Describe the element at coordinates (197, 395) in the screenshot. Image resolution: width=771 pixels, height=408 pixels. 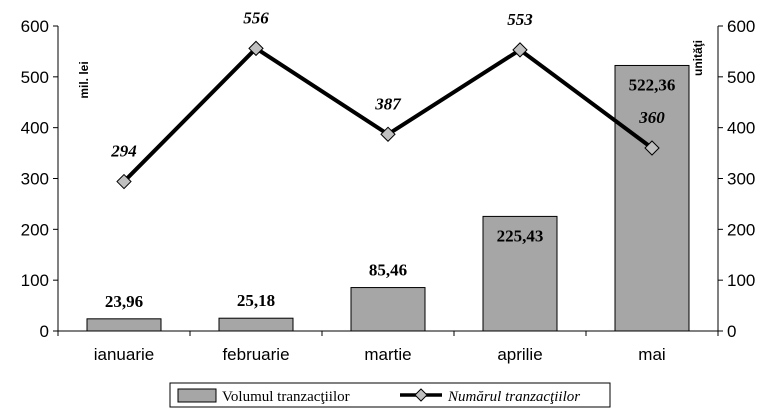
I see `legend-bar-swatch` at that location.